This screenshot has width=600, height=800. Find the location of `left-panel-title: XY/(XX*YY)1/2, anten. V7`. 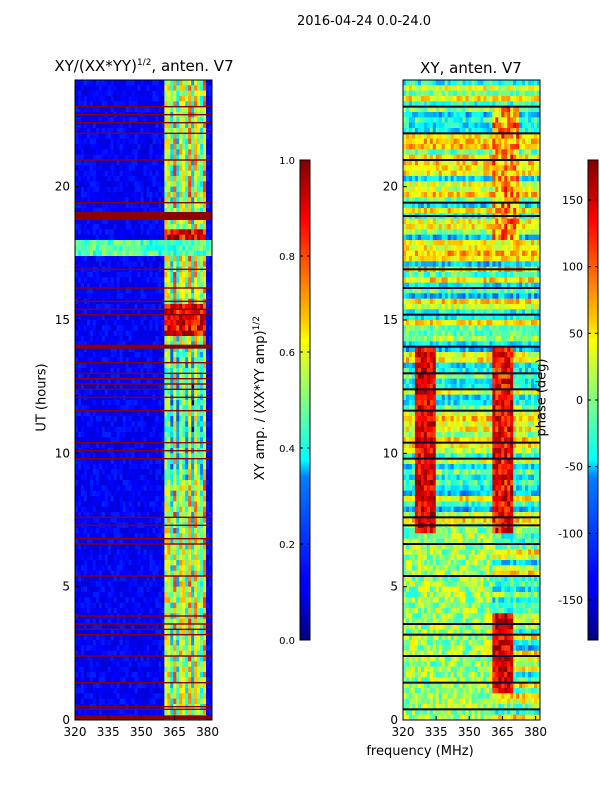

left-panel-title: XY/(XX*YY)1/2, anten. V7 is located at coordinates (144, 66).